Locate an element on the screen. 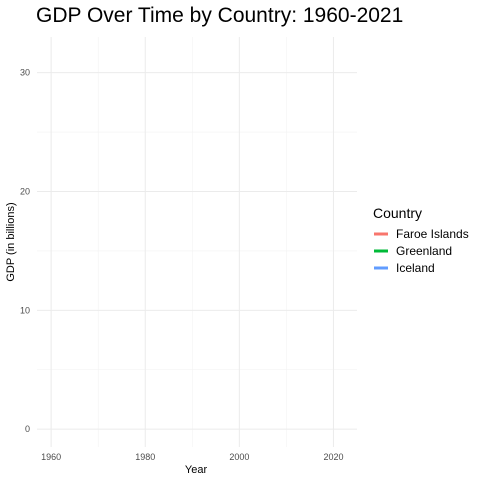 Image resolution: width=480 pixels, height=480 pixels. y-tick-label: 10 is located at coordinates (25, 310).